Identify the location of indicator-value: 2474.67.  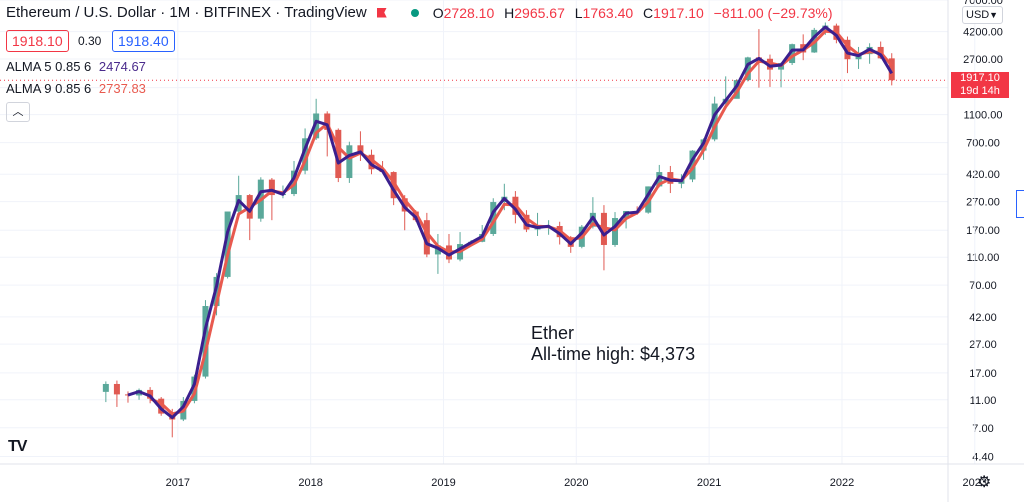
(122, 66).